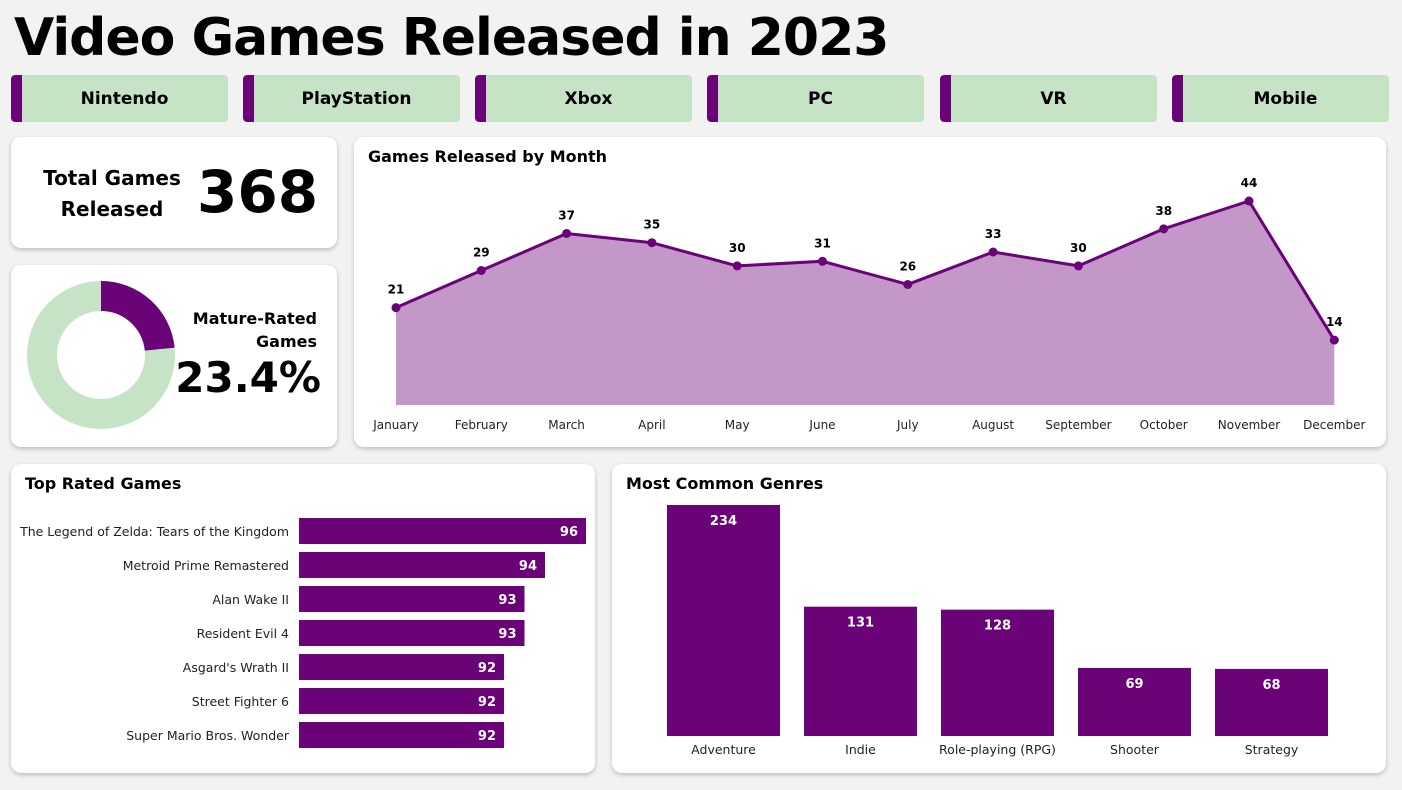 This screenshot has height=790, width=1402. I want to click on platform-button-xbox: Xbox, so click(583, 98).